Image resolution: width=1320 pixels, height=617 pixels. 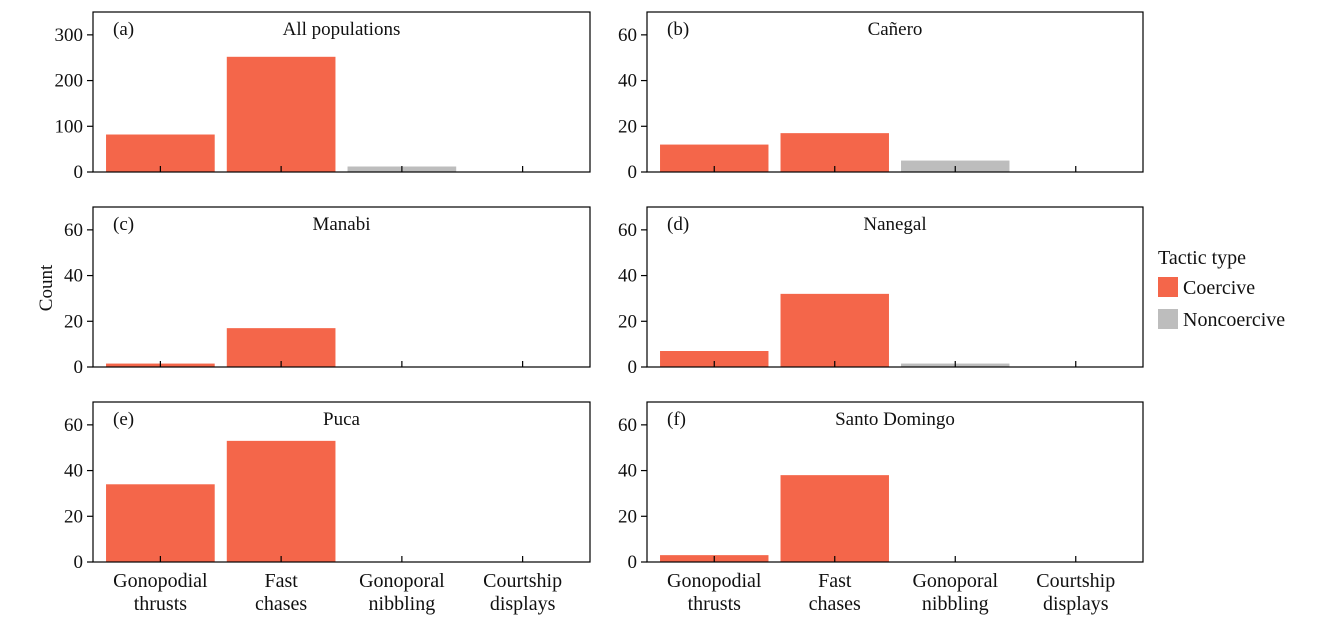 What do you see at coordinates (342, 419) in the screenshot?
I see `panel-title: Puca` at bounding box center [342, 419].